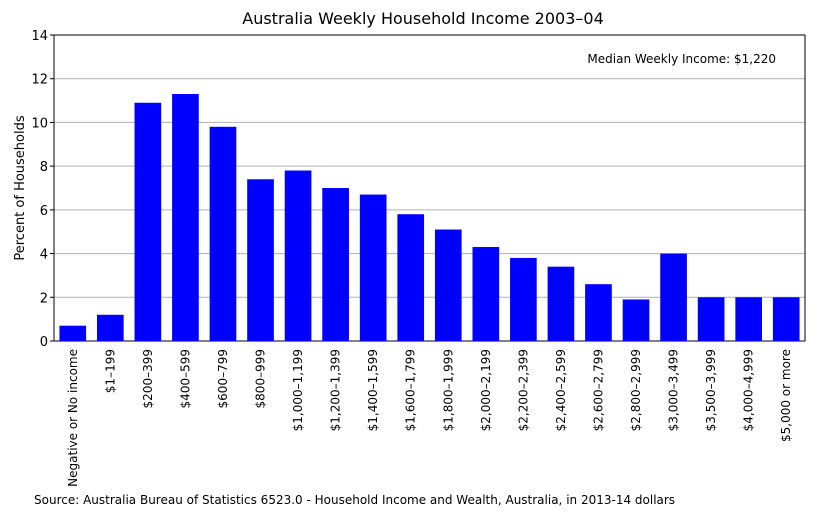  What do you see at coordinates (298, 390) in the screenshot?
I see `x-tick-label: $1,000–1,199` at bounding box center [298, 390].